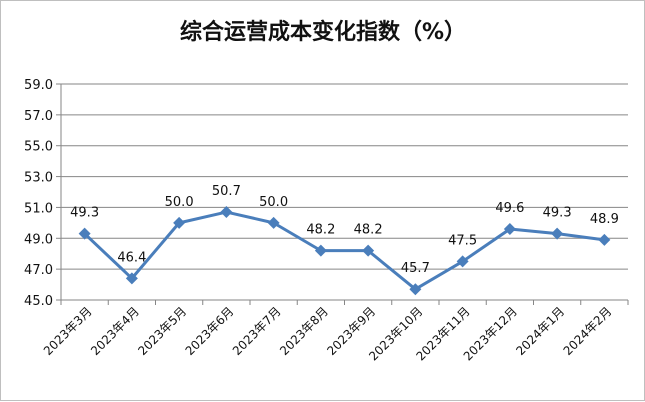  What do you see at coordinates (509, 208) in the screenshot?
I see `data-label: 49.6` at bounding box center [509, 208].